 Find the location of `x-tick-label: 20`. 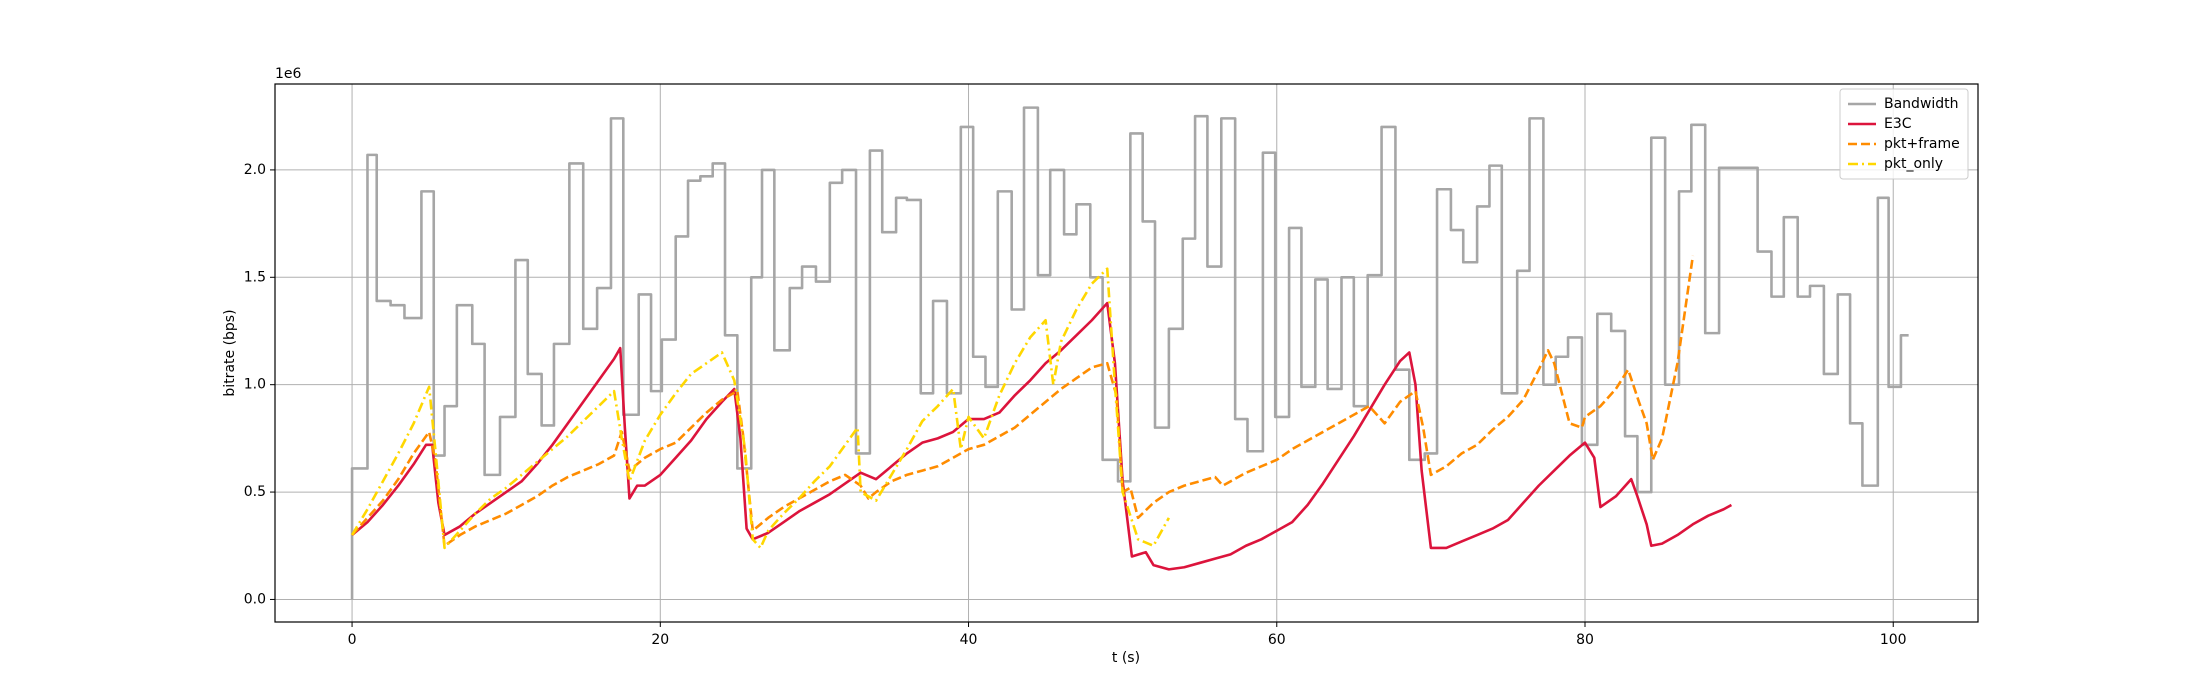

x-tick-label: 20 is located at coordinates (660, 640).